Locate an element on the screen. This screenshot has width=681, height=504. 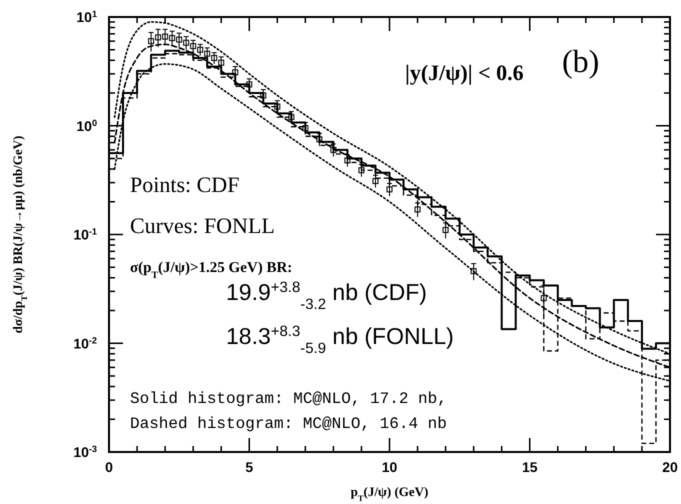
x-tick-label: 10 is located at coordinates (390, 467).